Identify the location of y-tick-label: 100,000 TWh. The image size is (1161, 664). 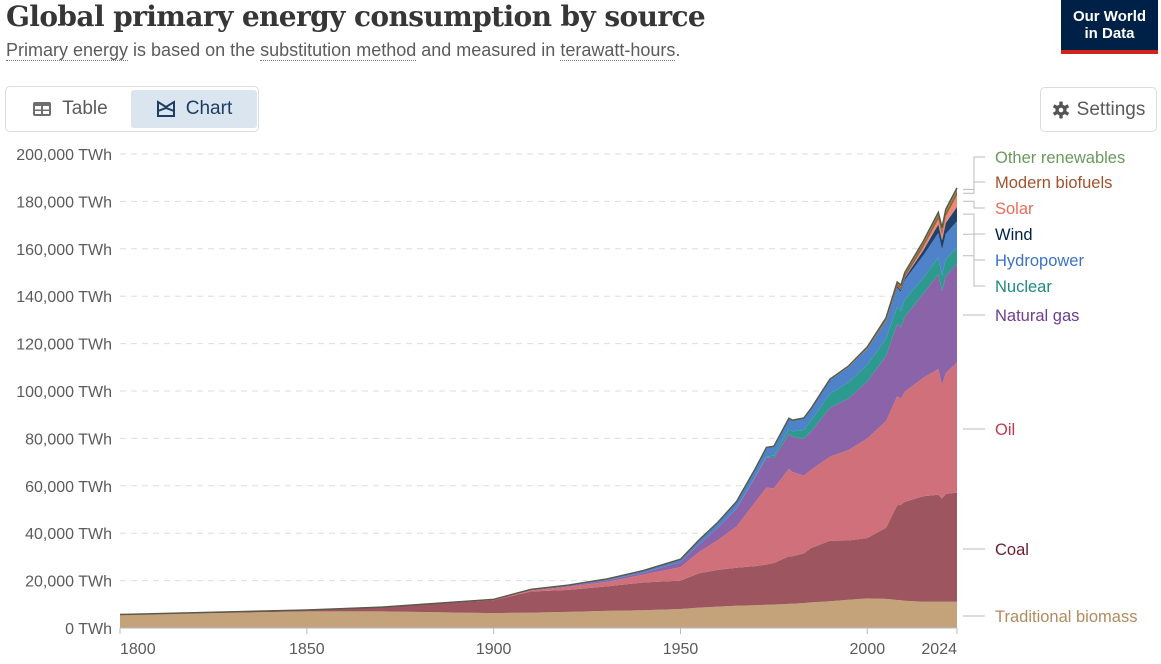
(64, 392).